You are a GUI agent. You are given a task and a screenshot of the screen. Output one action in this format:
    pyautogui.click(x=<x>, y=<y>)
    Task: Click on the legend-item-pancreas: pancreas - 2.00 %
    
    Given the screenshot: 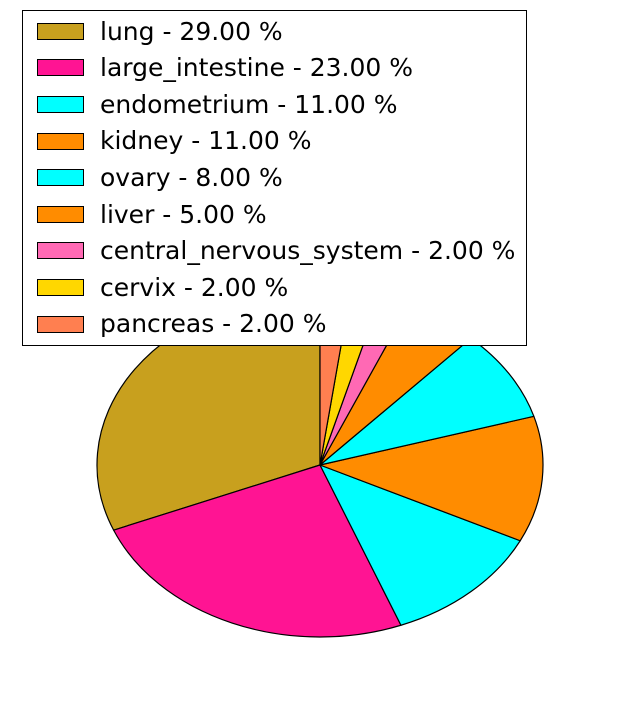 What is the action you would take?
    pyautogui.click(x=278, y=324)
    